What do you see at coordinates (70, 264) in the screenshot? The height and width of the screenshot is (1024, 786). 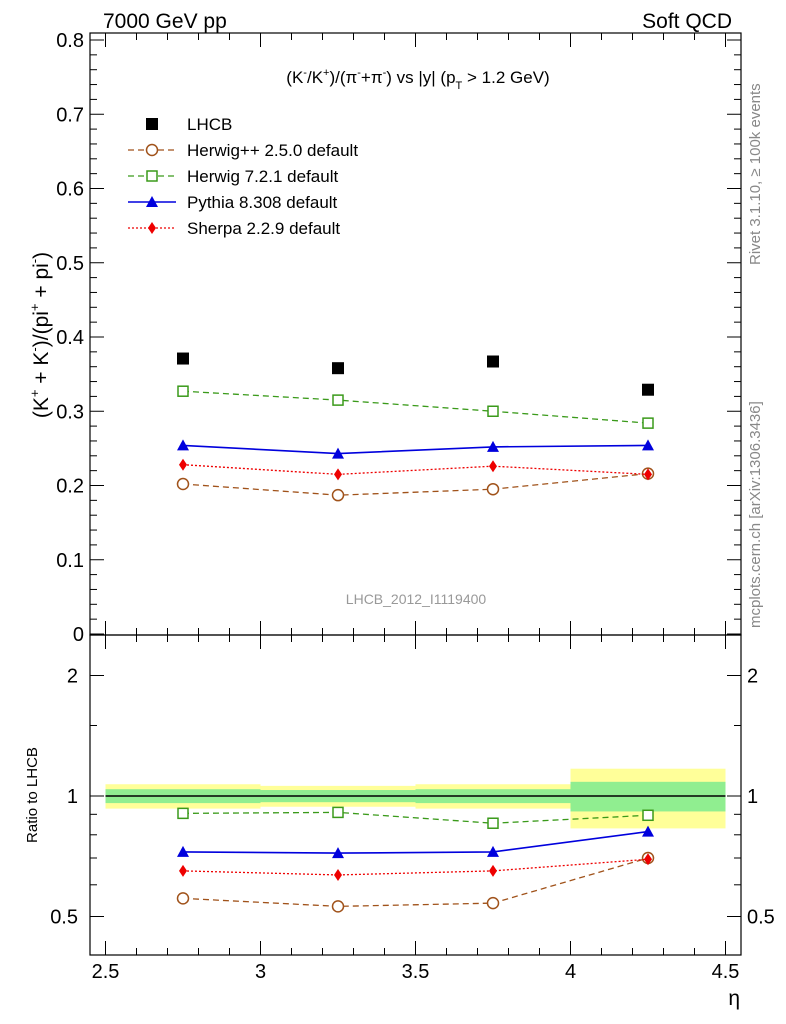 I see `y-tick-label: 0.5` at bounding box center [70, 264].